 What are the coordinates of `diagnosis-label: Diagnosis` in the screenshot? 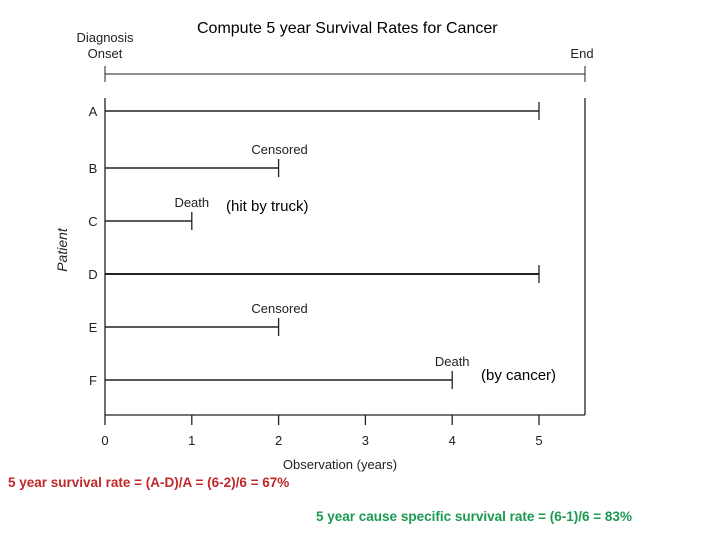 It's located at (105, 37).